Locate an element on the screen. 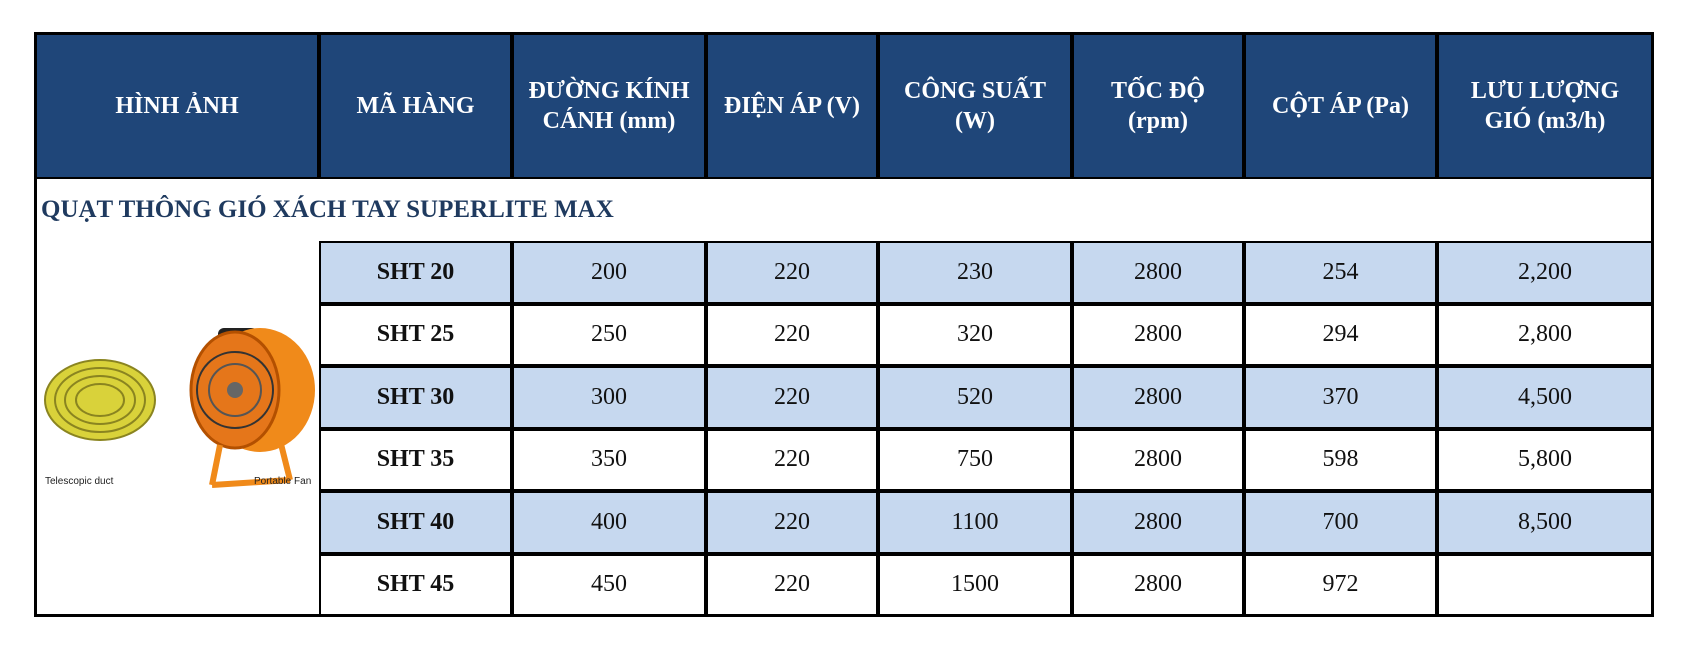 The width and height of the screenshot is (1699, 651). header-cell: TỐC ĐỘ (rpm) is located at coordinates (1158, 106).